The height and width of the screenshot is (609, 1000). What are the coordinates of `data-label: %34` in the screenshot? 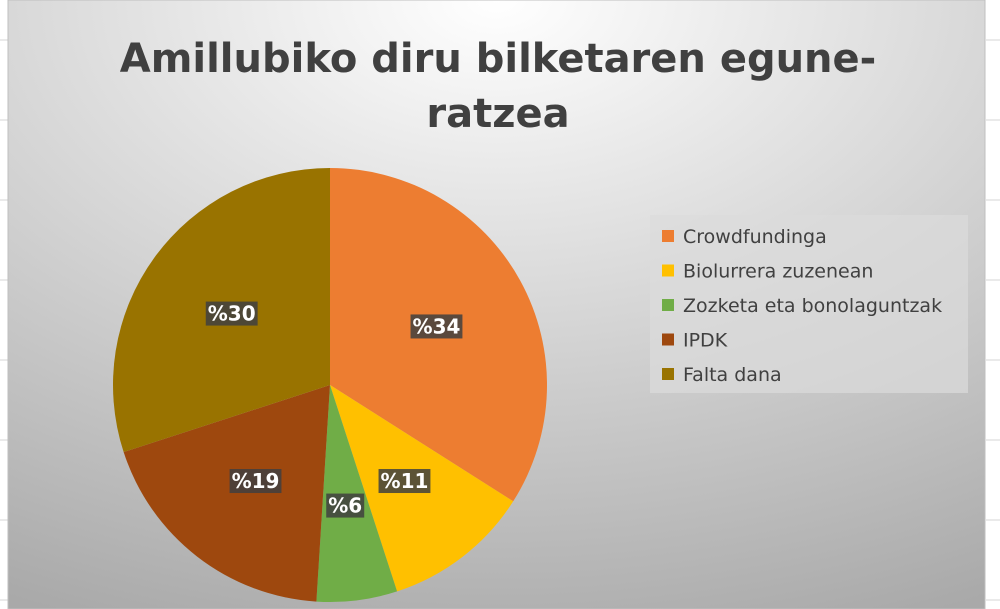 It's located at (437, 326).